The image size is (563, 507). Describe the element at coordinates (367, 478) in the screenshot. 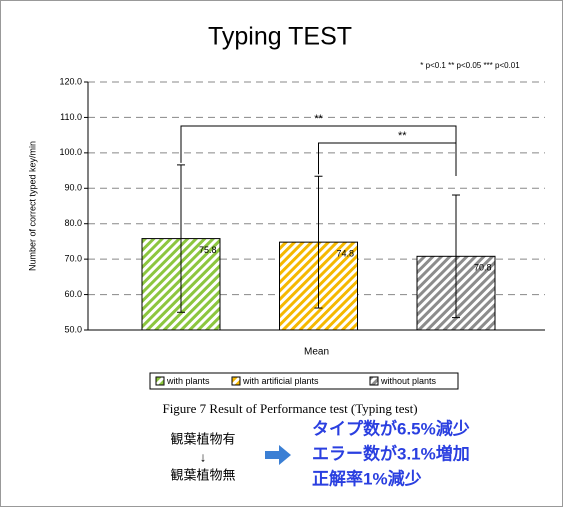

I see `note-right: 正解率1%減少` at that location.